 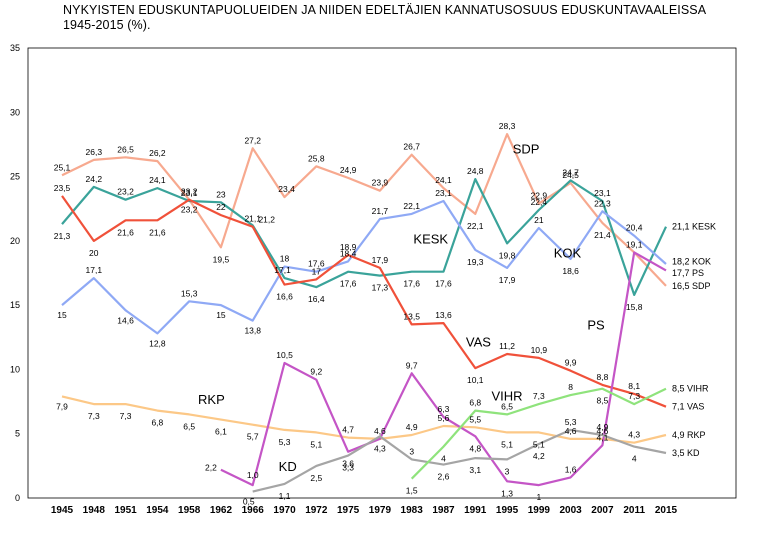 I want to click on data-label-sdp: 24,9, so click(x=348, y=170).